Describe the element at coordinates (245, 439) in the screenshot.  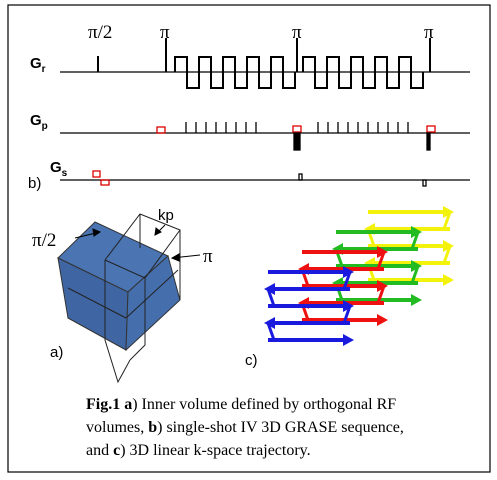
I see `caption-part: ) single-shot IV 3D GRASE sequence, and` at that location.